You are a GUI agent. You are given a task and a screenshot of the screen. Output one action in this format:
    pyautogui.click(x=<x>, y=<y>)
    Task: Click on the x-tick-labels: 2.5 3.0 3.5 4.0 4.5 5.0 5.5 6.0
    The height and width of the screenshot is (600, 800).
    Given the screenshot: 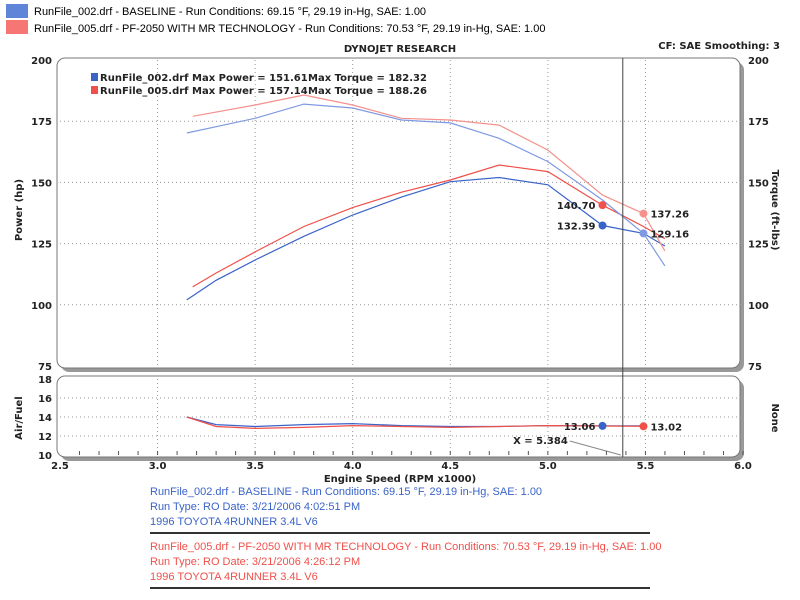 What is the action you would take?
    pyautogui.click(x=401, y=461)
    